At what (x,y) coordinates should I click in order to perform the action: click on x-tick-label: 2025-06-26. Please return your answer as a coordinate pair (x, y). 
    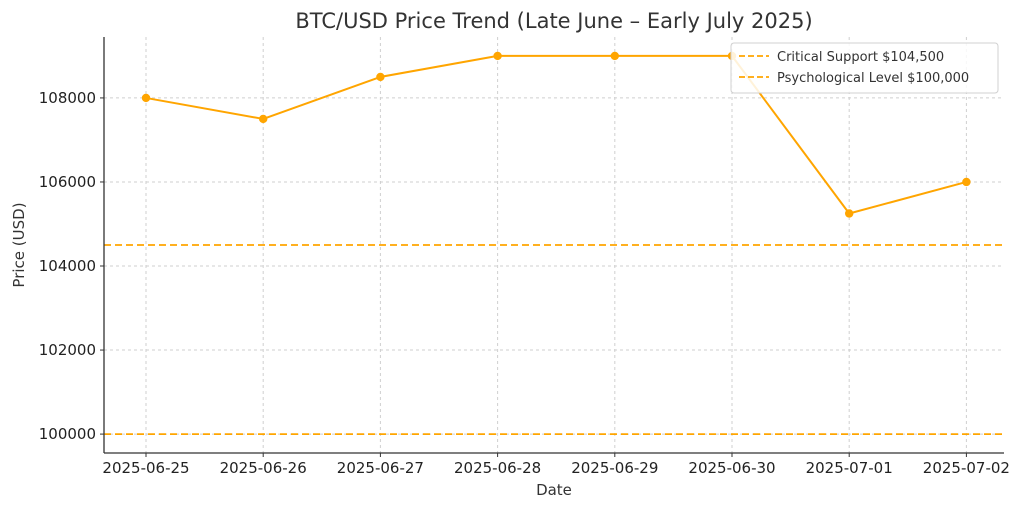
    Looking at the image, I should click on (263, 468).